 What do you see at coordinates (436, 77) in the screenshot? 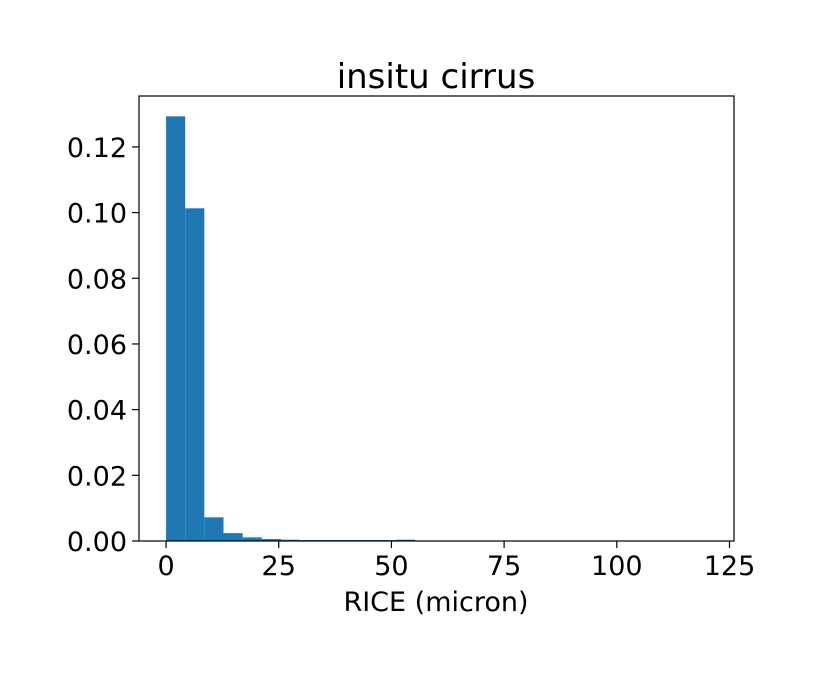
I see `chart-title: insitu cirrus` at bounding box center [436, 77].